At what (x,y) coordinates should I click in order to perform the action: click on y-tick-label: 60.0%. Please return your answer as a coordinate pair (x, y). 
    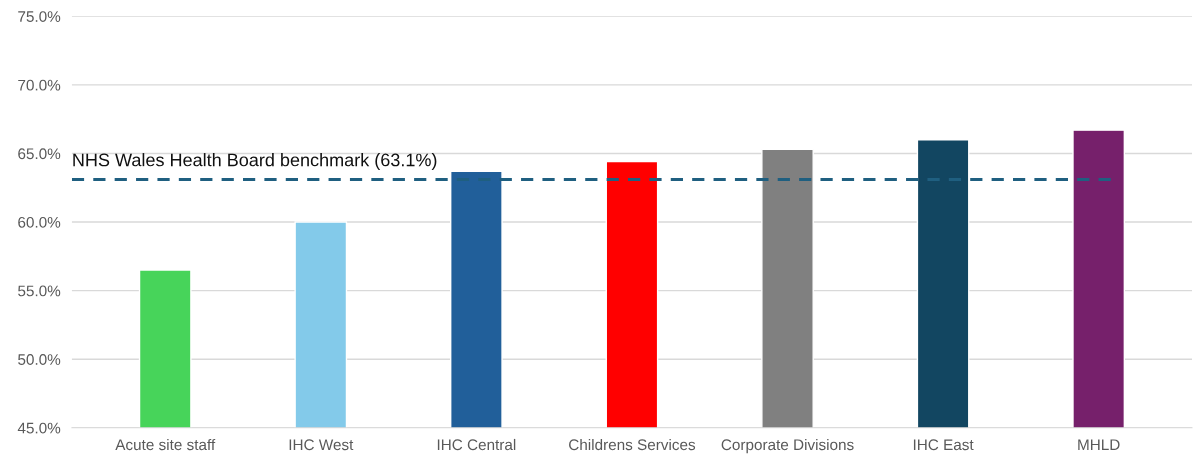
    Looking at the image, I should click on (39, 222).